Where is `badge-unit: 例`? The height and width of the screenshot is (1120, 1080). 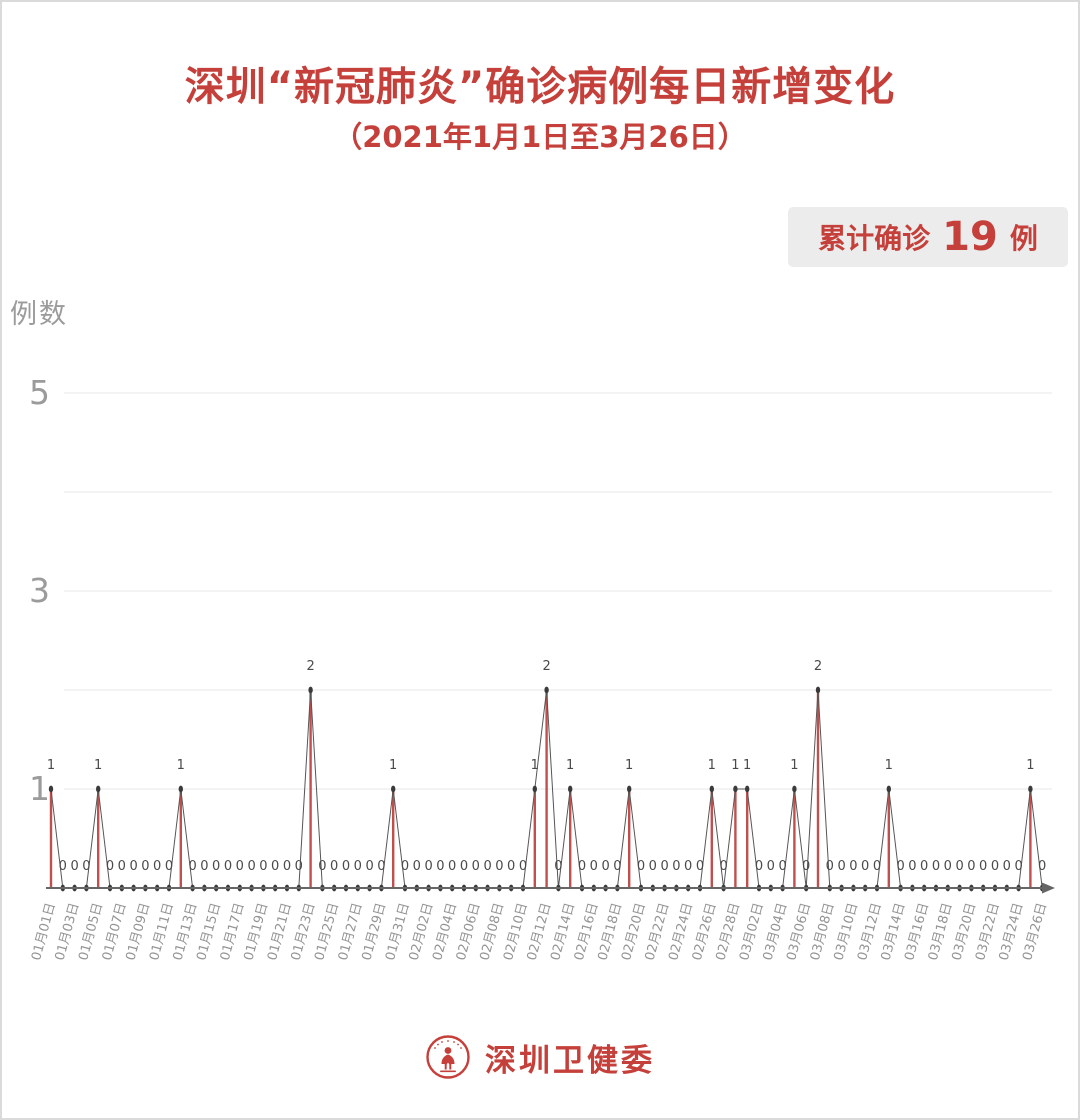 badge-unit: 例 is located at coordinates (1023, 238).